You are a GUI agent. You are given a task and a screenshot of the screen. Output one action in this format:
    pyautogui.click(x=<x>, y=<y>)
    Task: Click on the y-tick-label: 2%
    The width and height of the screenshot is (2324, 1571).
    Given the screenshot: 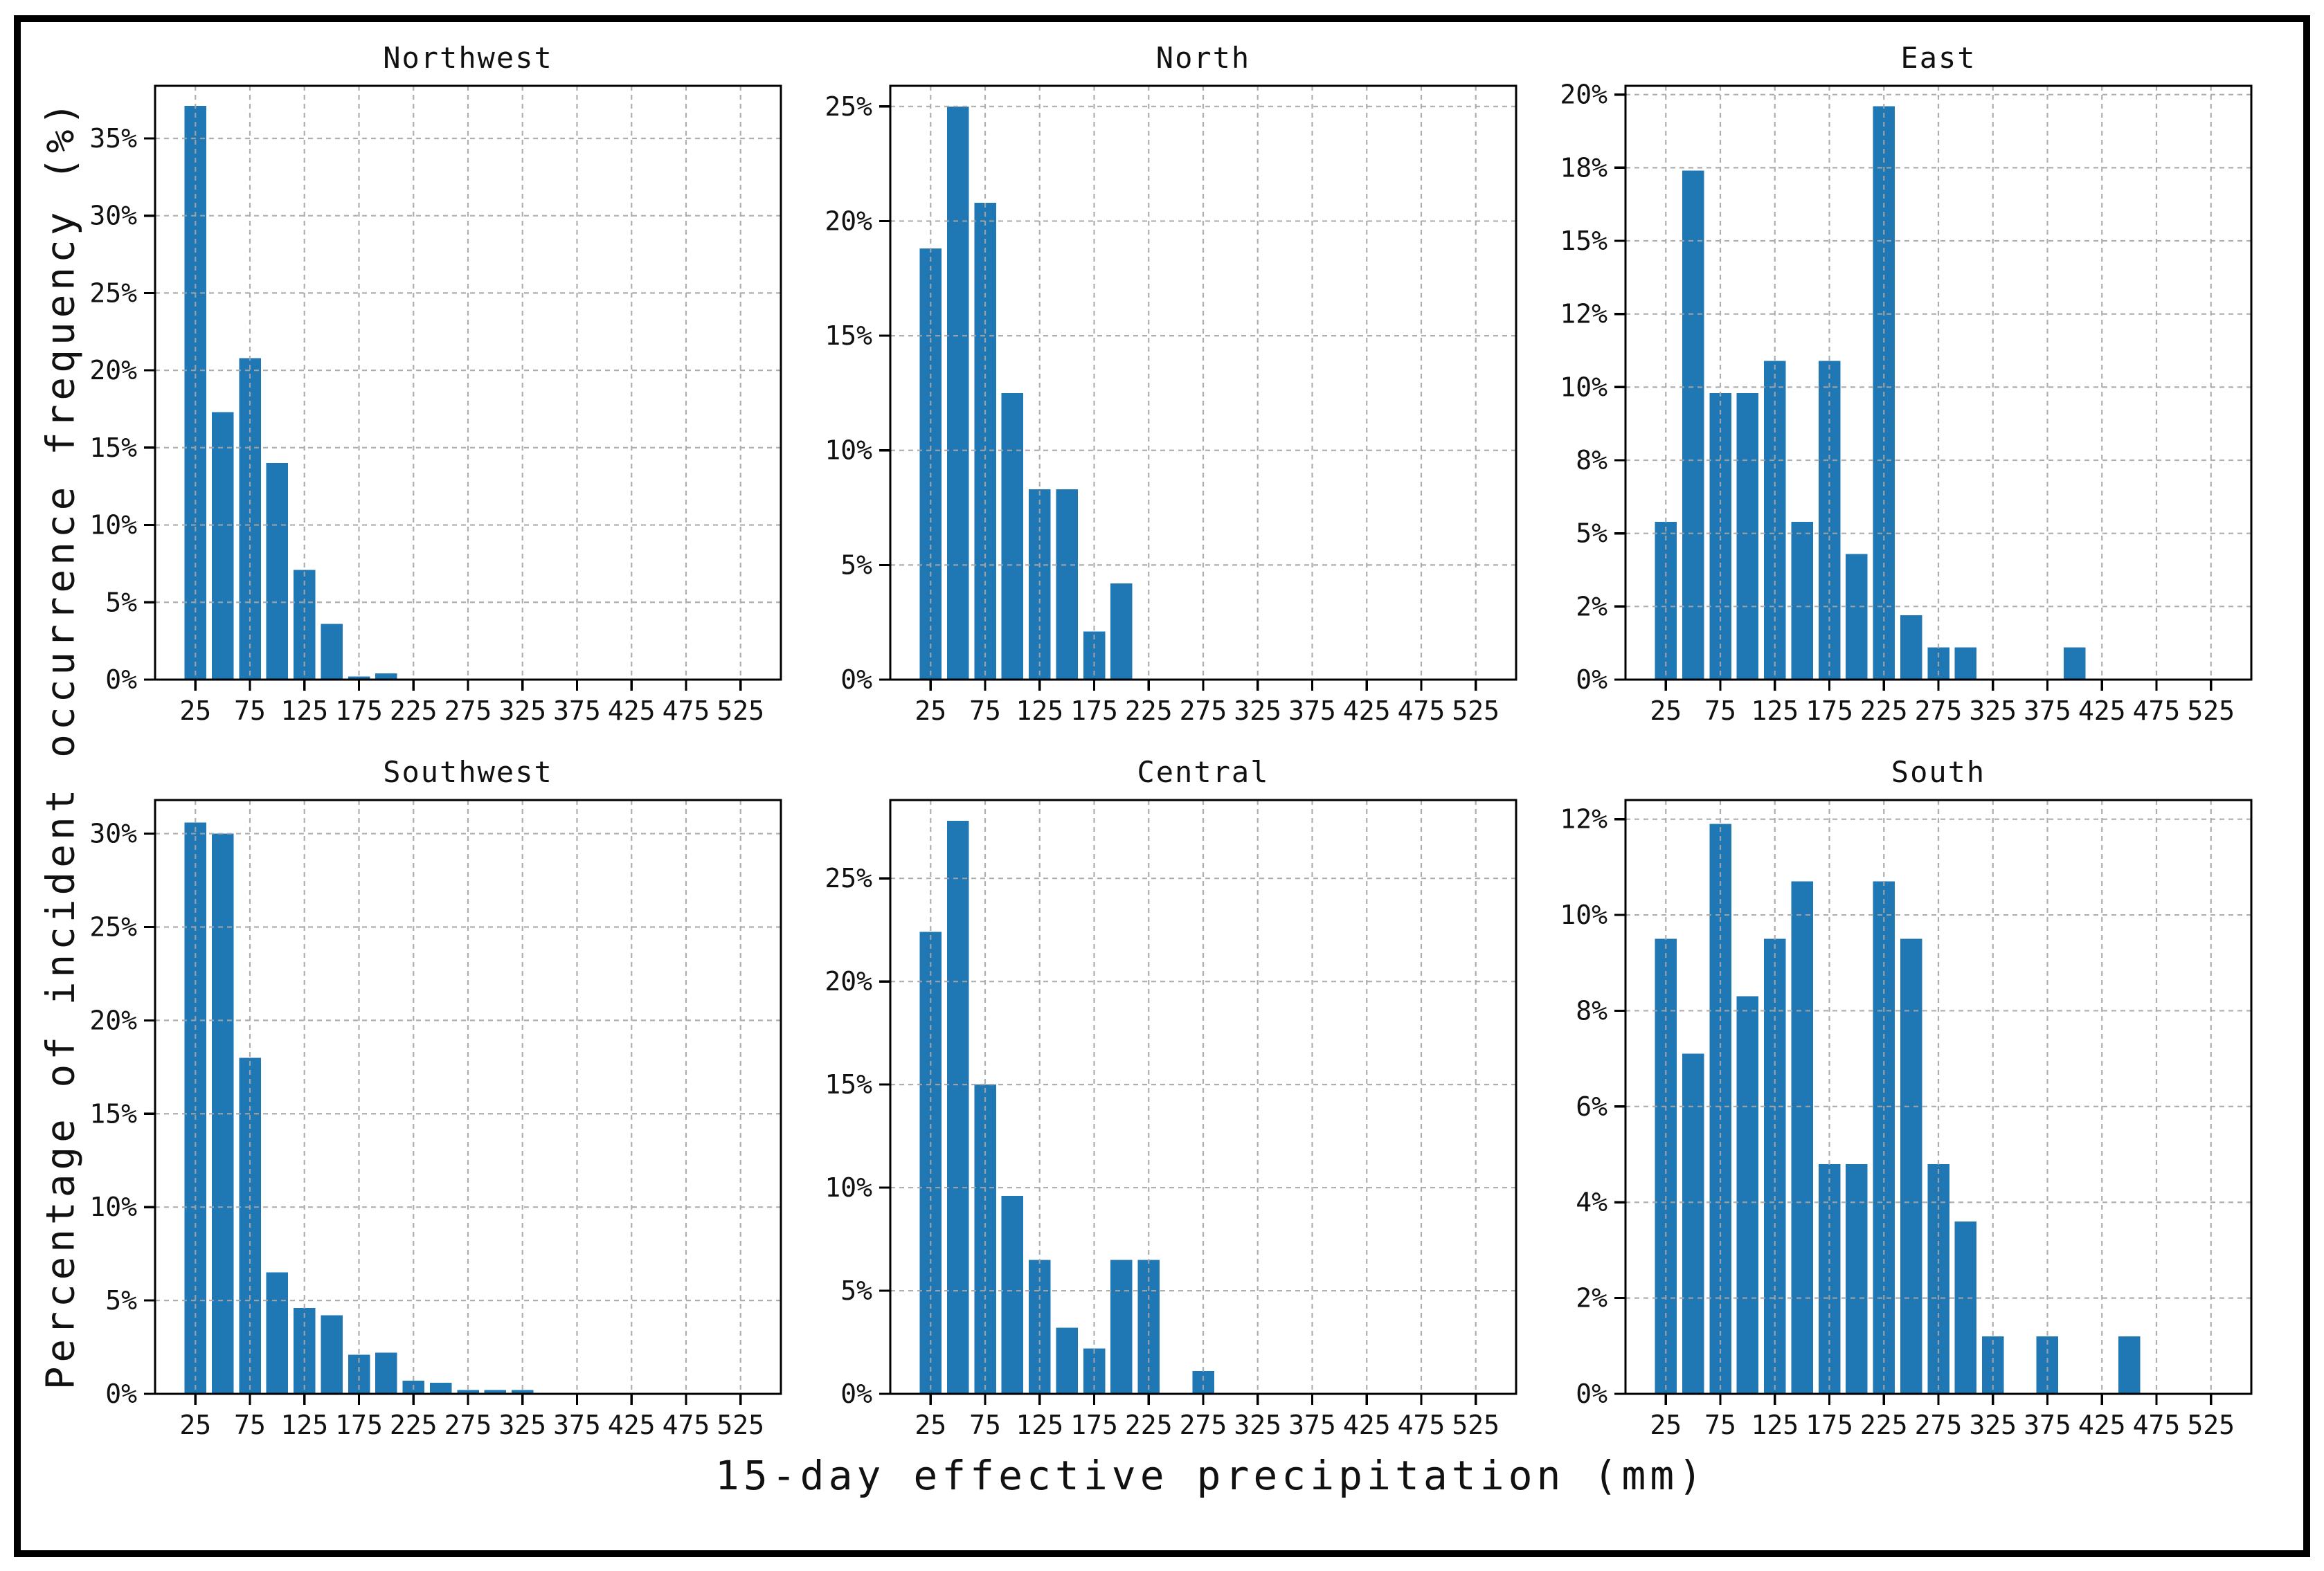 What is the action you would take?
    pyautogui.click(x=1591, y=1298)
    